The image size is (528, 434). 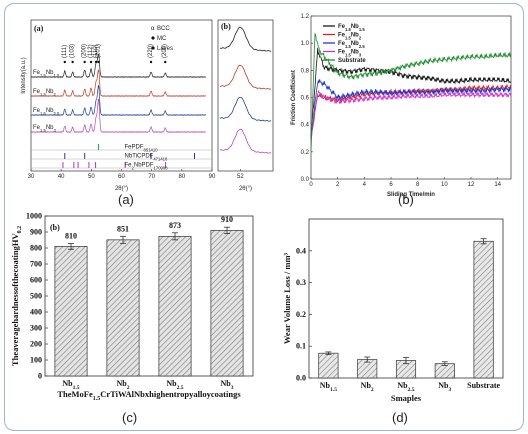 I want to click on xrd-legend-mc: MC, so click(x=162, y=39).